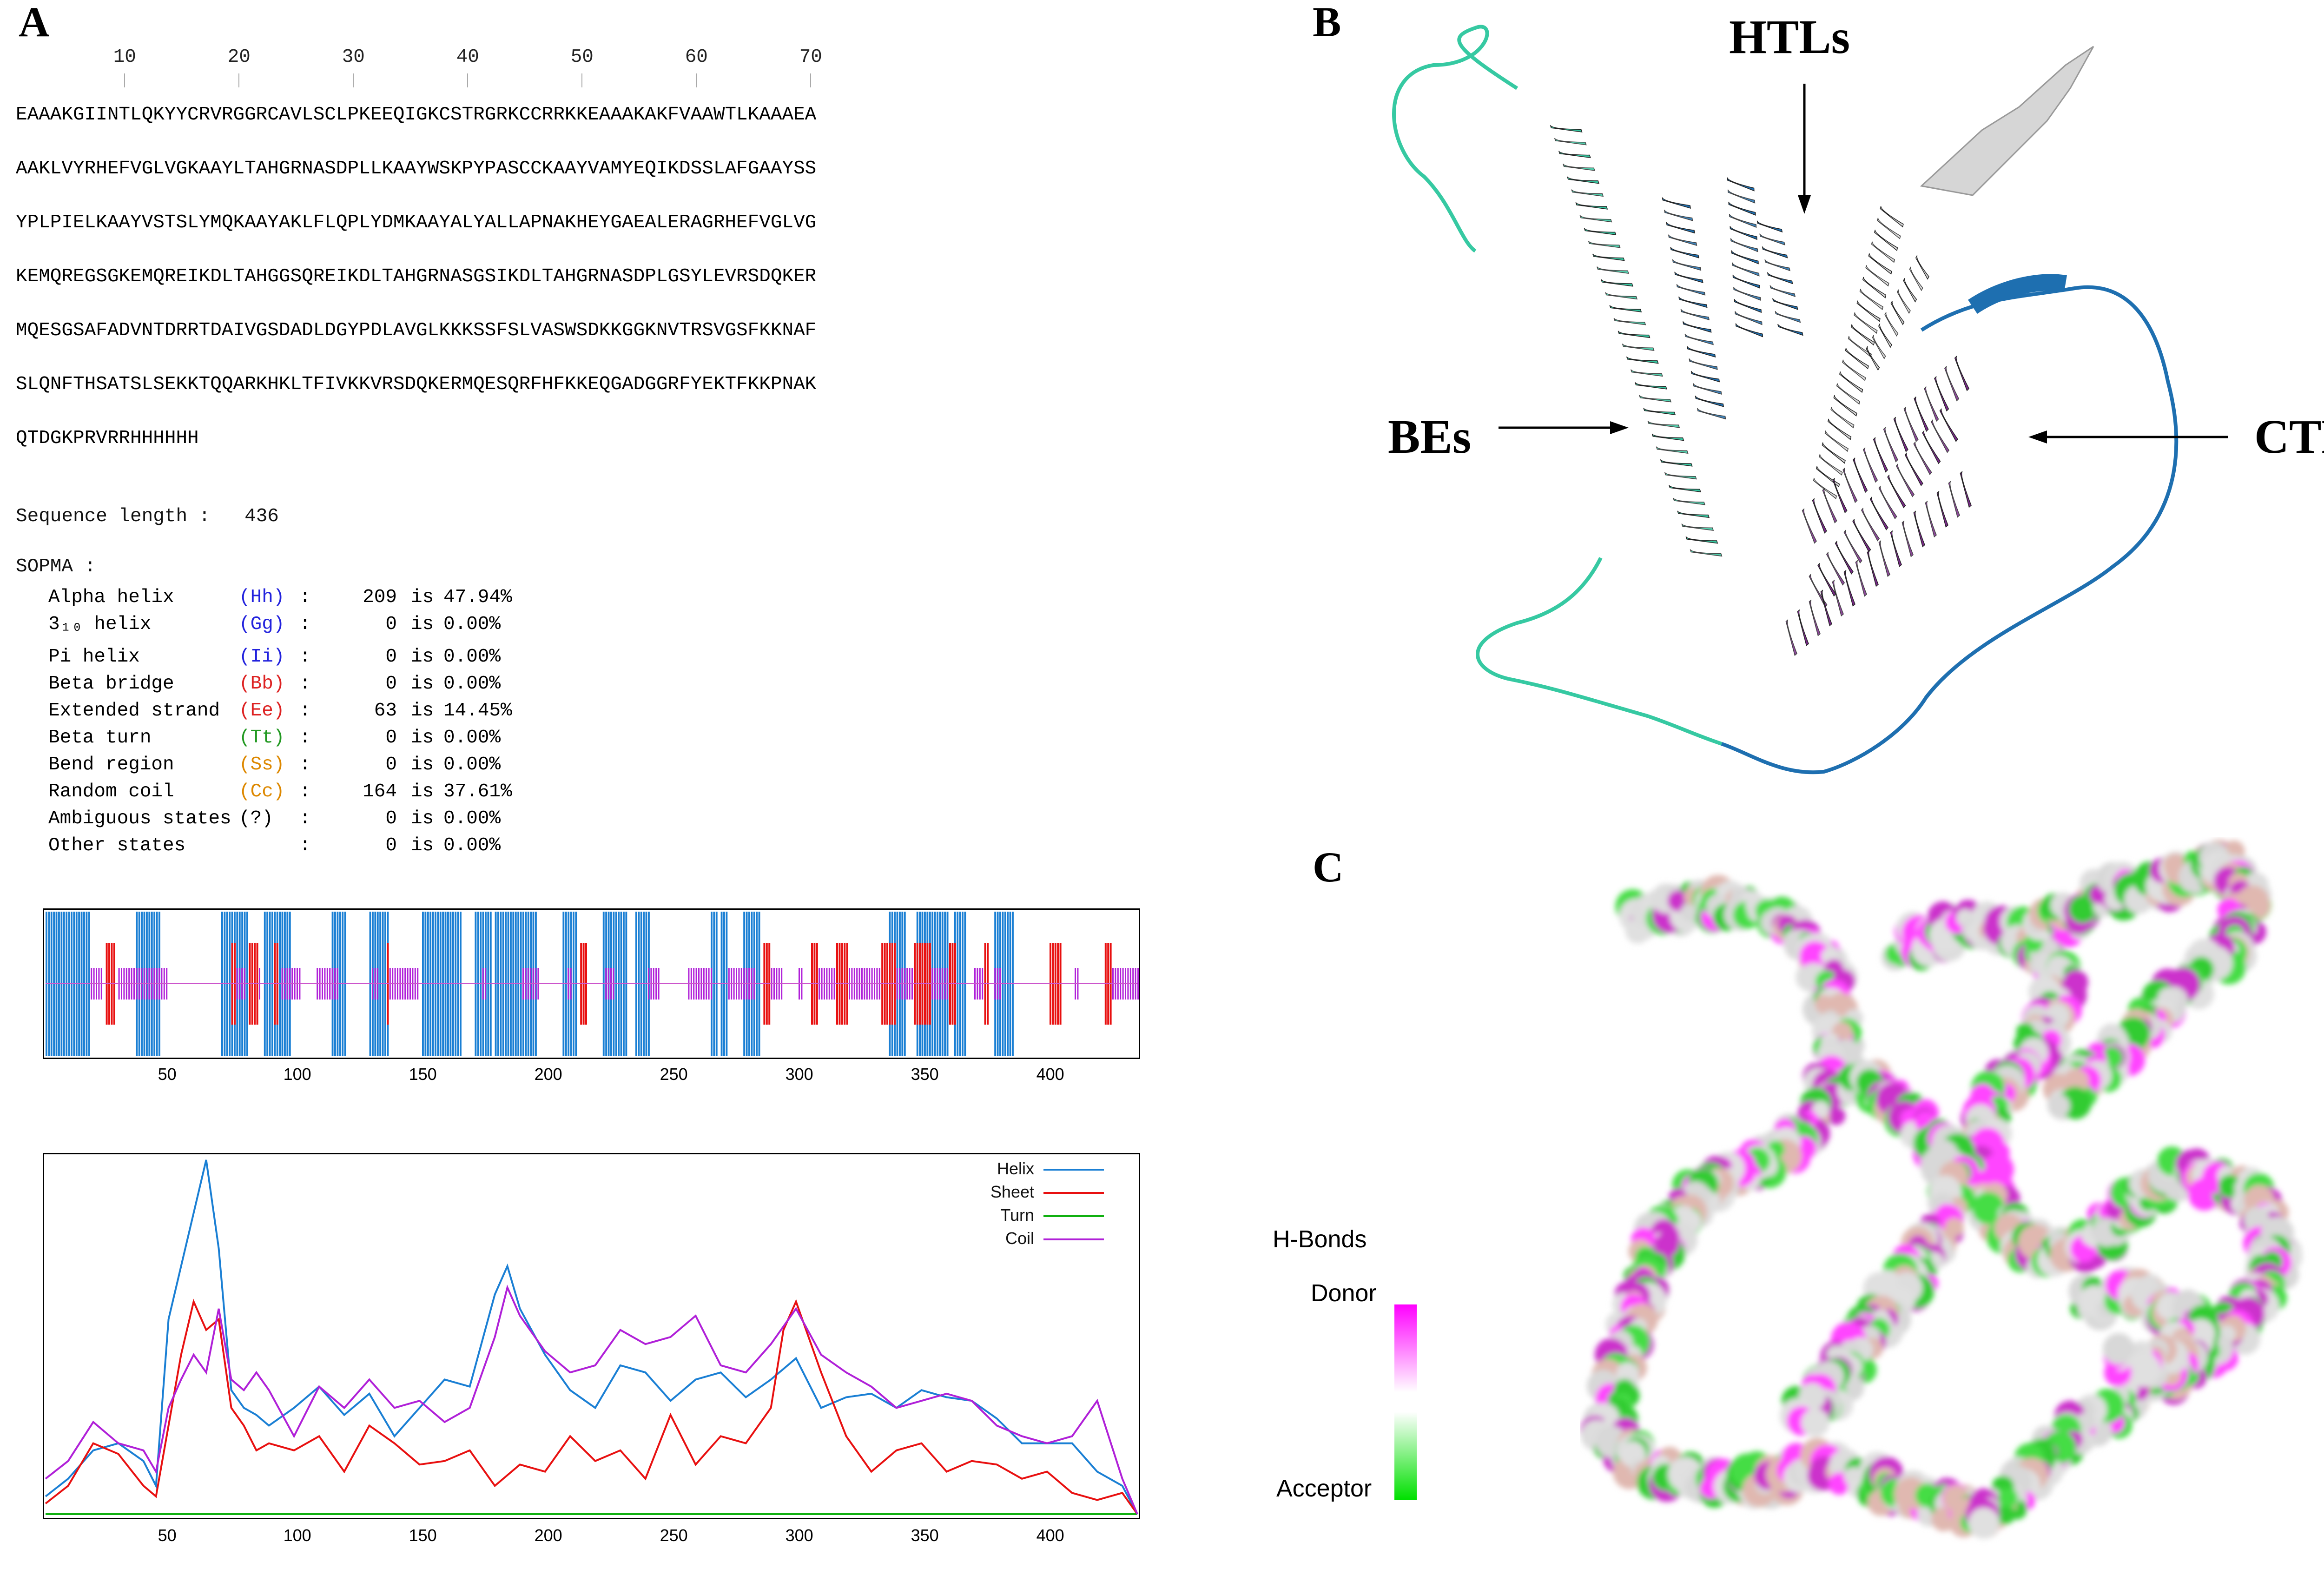 The height and width of the screenshot is (1569, 2324). I want to click on ctls-helices, so click(1878, 506).